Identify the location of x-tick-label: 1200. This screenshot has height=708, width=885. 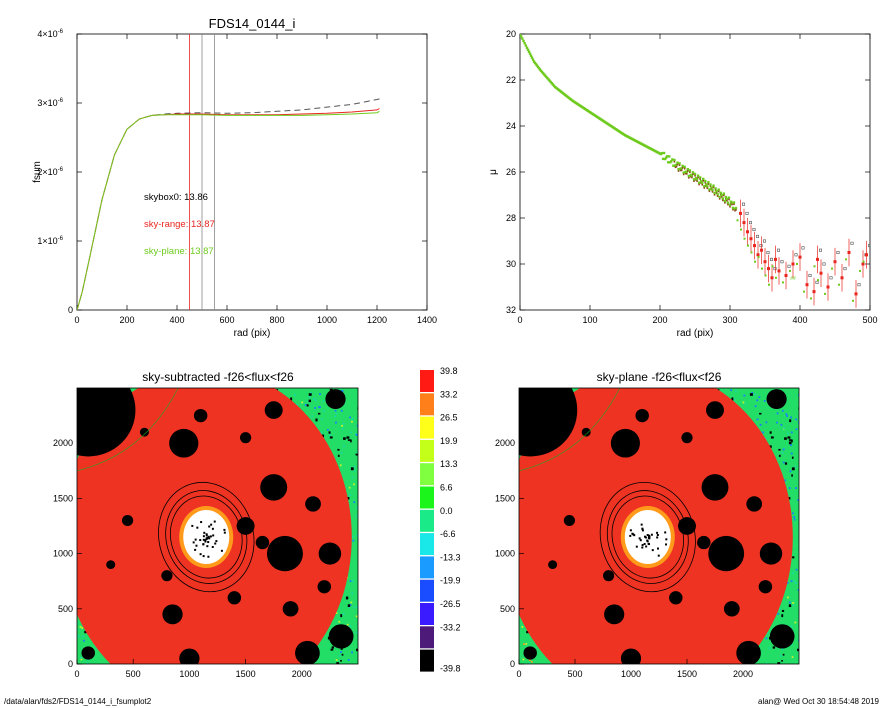
(377, 320).